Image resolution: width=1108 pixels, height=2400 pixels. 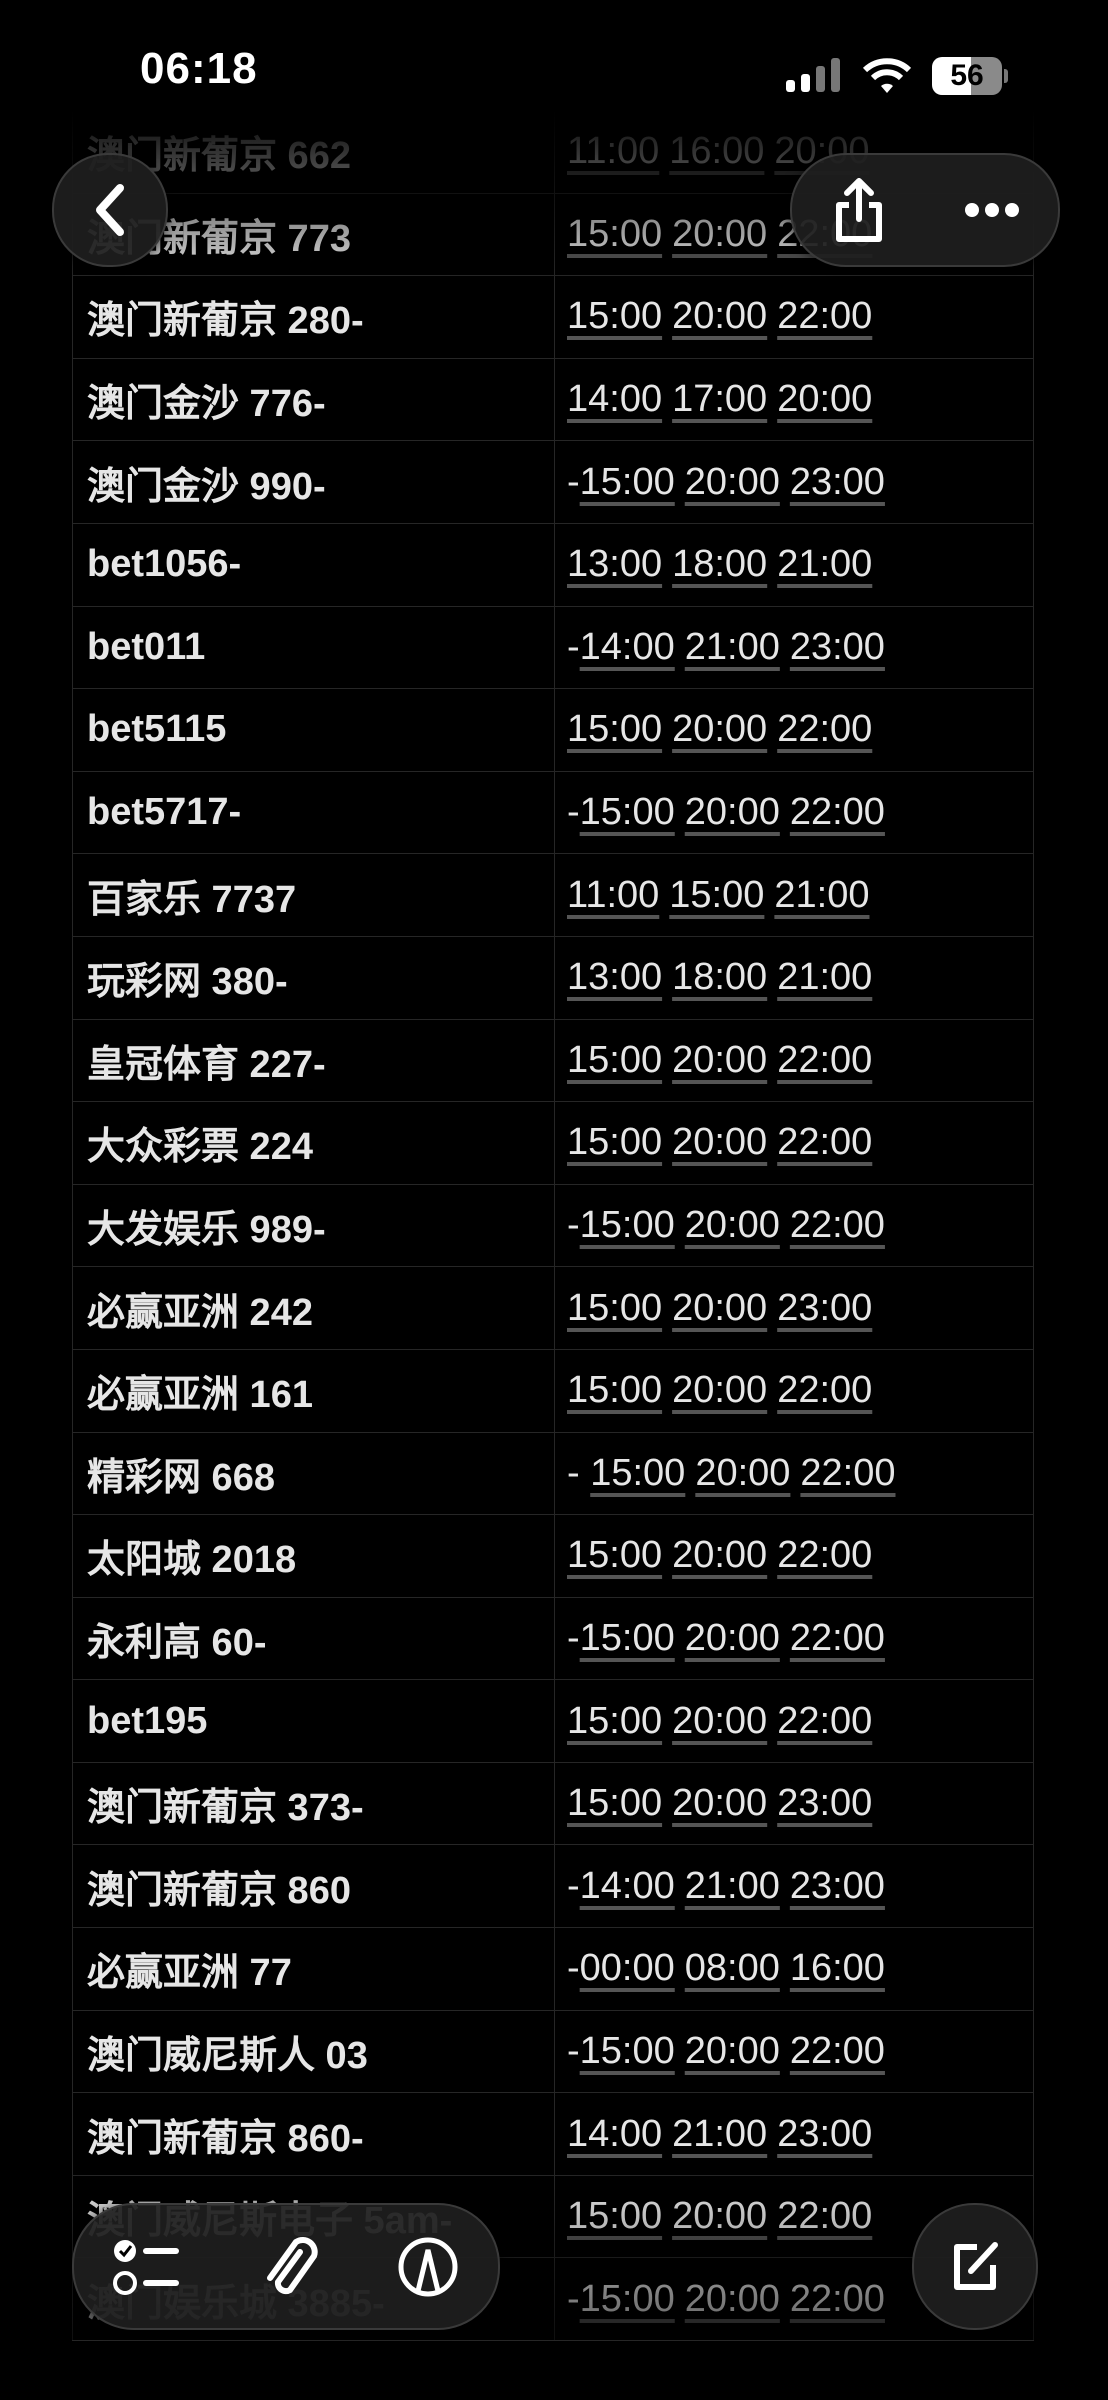 I want to click on ellipsis-icon, so click(x=992, y=210).